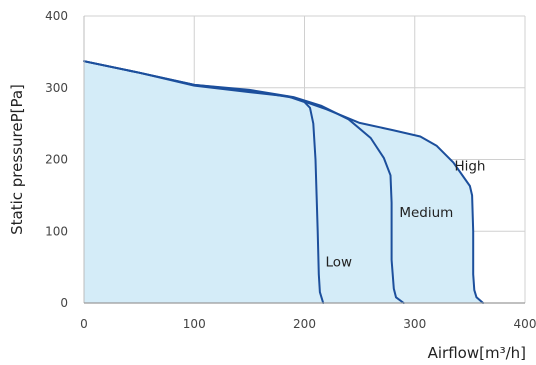 The width and height of the screenshot is (536, 365). Describe the element at coordinates (477, 353) in the screenshot. I see `x-axis-label: Airflow[m³/h]` at that location.